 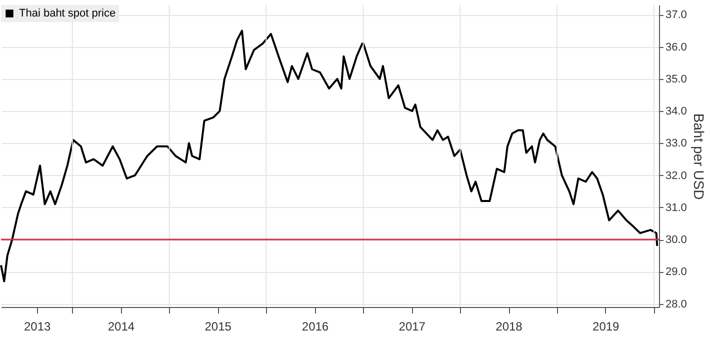 I want to click on y-tick-label: 33.0, so click(x=676, y=144).